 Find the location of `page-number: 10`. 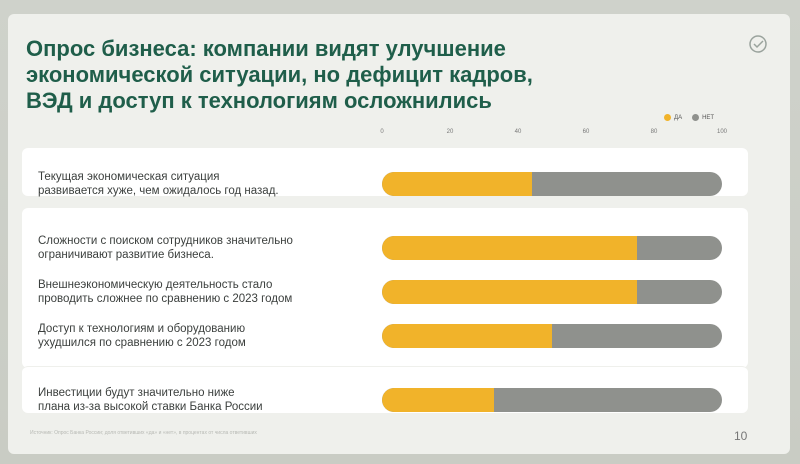

page-number: 10 is located at coordinates (741, 436).